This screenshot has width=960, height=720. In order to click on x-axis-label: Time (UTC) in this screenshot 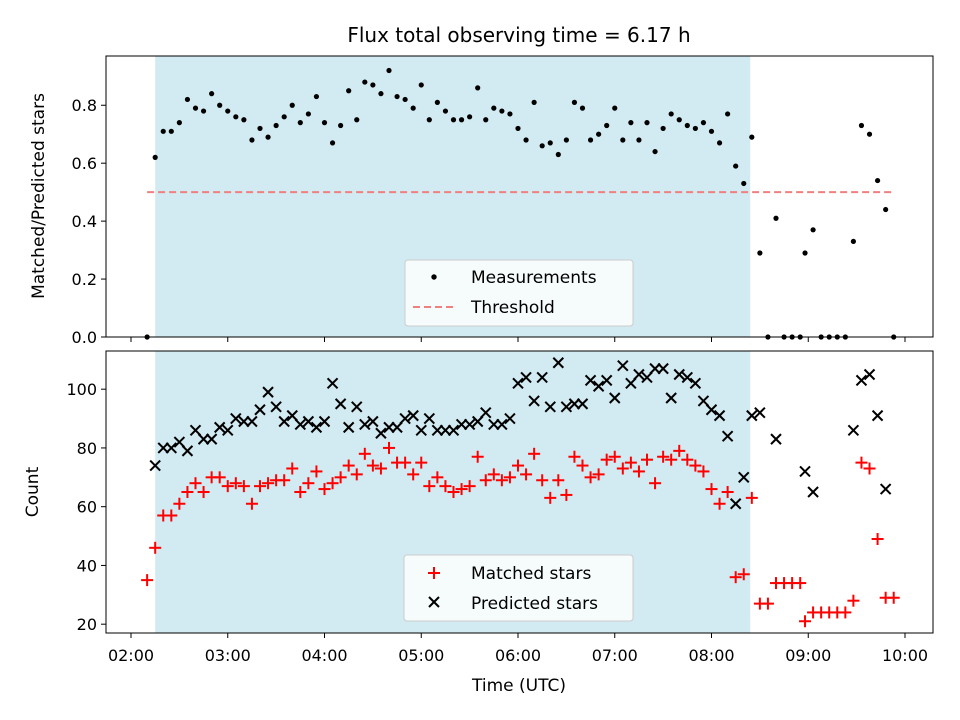, I will do `click(518, 686)`.